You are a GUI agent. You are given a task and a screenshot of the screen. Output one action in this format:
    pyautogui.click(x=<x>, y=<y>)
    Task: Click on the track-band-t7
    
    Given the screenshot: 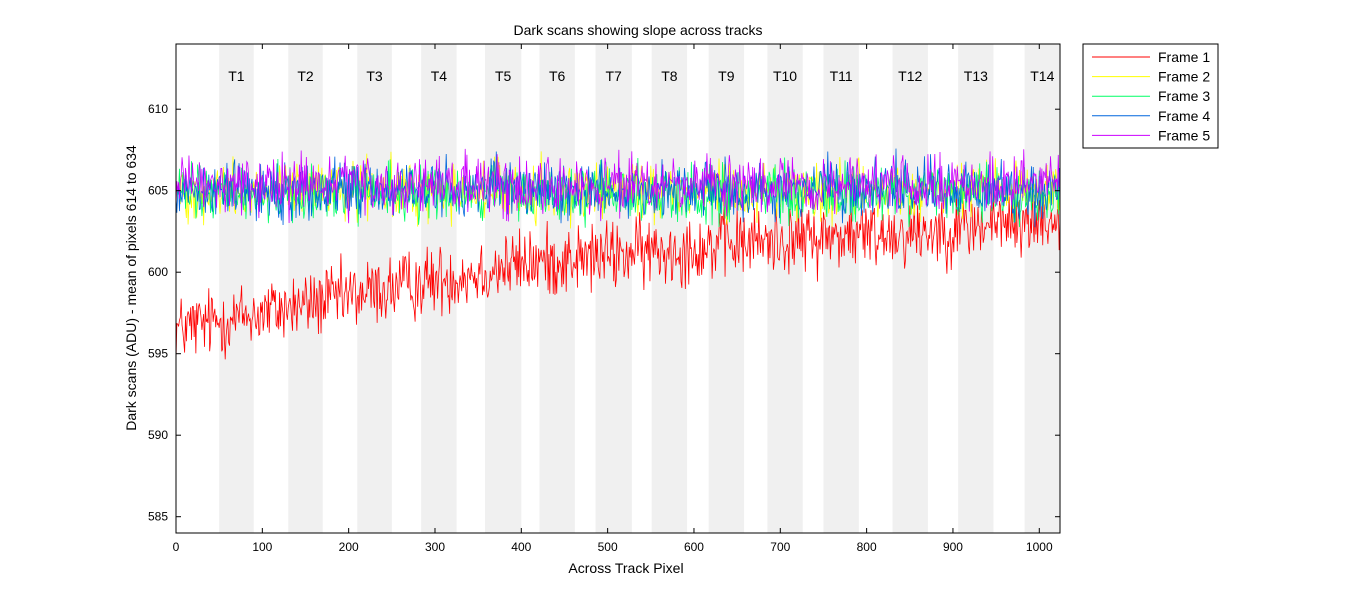 What is the action you would take?
    pyautogui.click(x=613, y=288)
    